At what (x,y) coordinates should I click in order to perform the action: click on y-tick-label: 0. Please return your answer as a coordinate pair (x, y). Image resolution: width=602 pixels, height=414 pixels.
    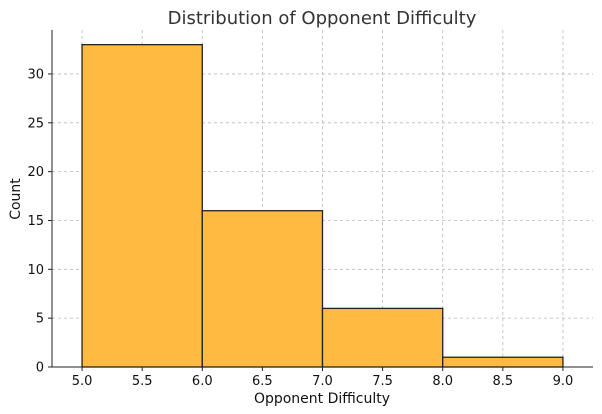
    Looking at the image, I should click on (40, 368).